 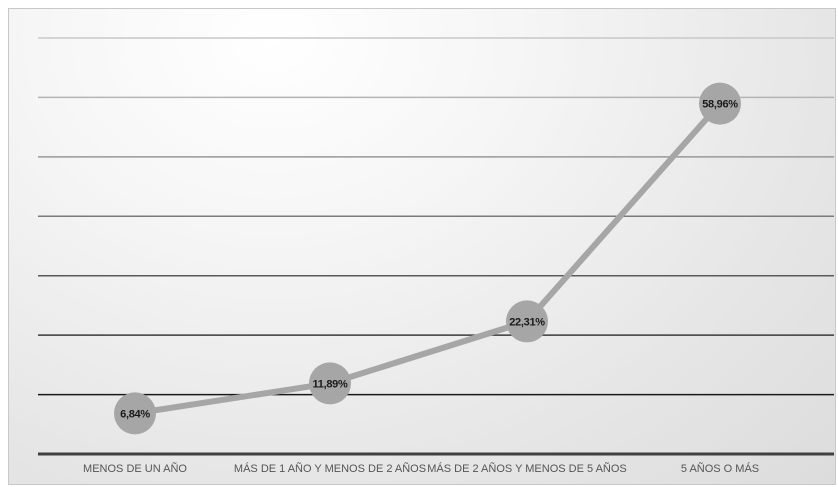 I want to click on data-label: 58,96%, so click(x=720, y=105).